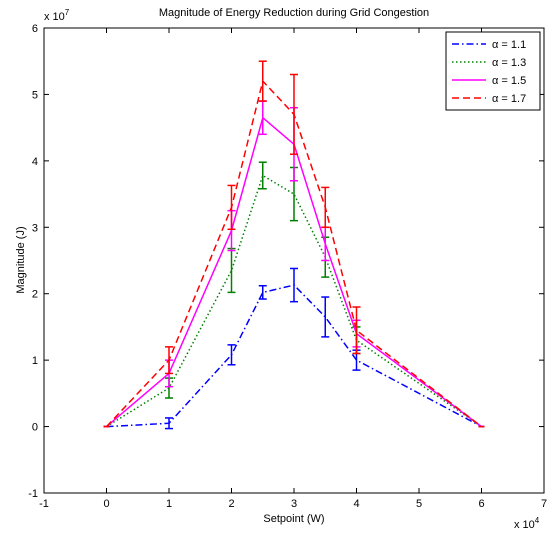 This screenshot has height=533, width=555. What do you see at coordinates (537, 520) in the screenshot?
I see `x-exponent-power: 4` at bounding box center [537, 520].